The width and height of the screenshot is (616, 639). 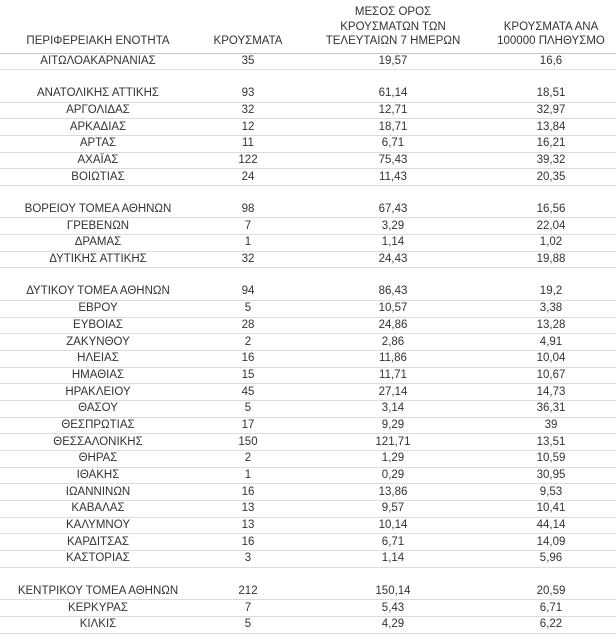 I want to click on cell-regional-unit: ΚΕΝΤΡΙΚΟΥ ΤΟΜΕΑ ΑΘΗΝΩΝ, so click(x=98, y=592).